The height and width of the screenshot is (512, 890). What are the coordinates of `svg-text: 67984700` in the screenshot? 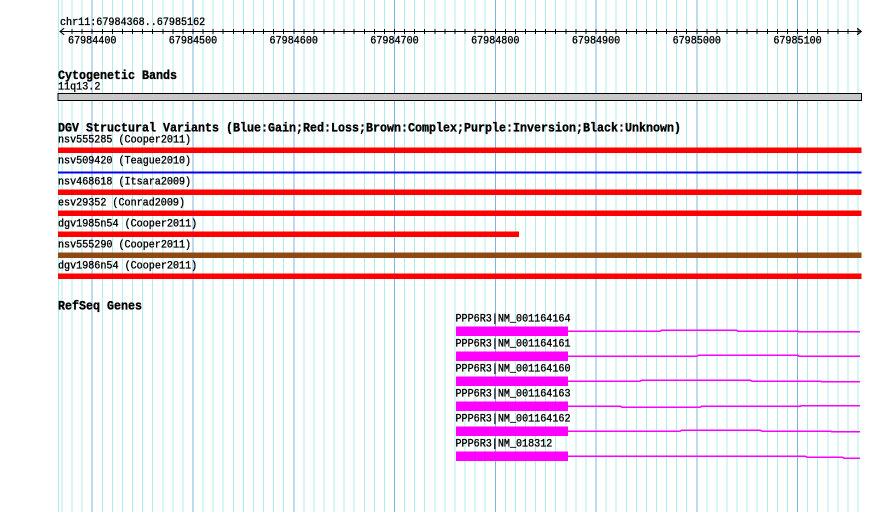 It's located at (394, 42).